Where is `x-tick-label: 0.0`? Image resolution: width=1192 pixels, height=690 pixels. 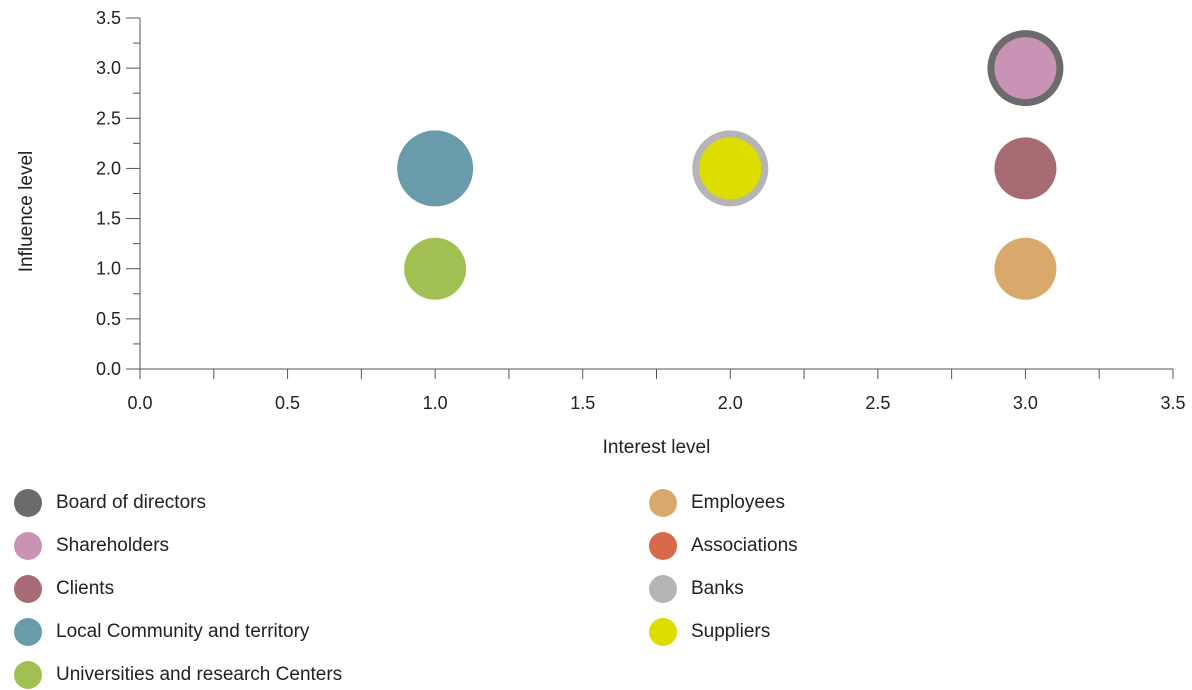 x-tick-label: 0.0 is located at coordinates (139, 403).